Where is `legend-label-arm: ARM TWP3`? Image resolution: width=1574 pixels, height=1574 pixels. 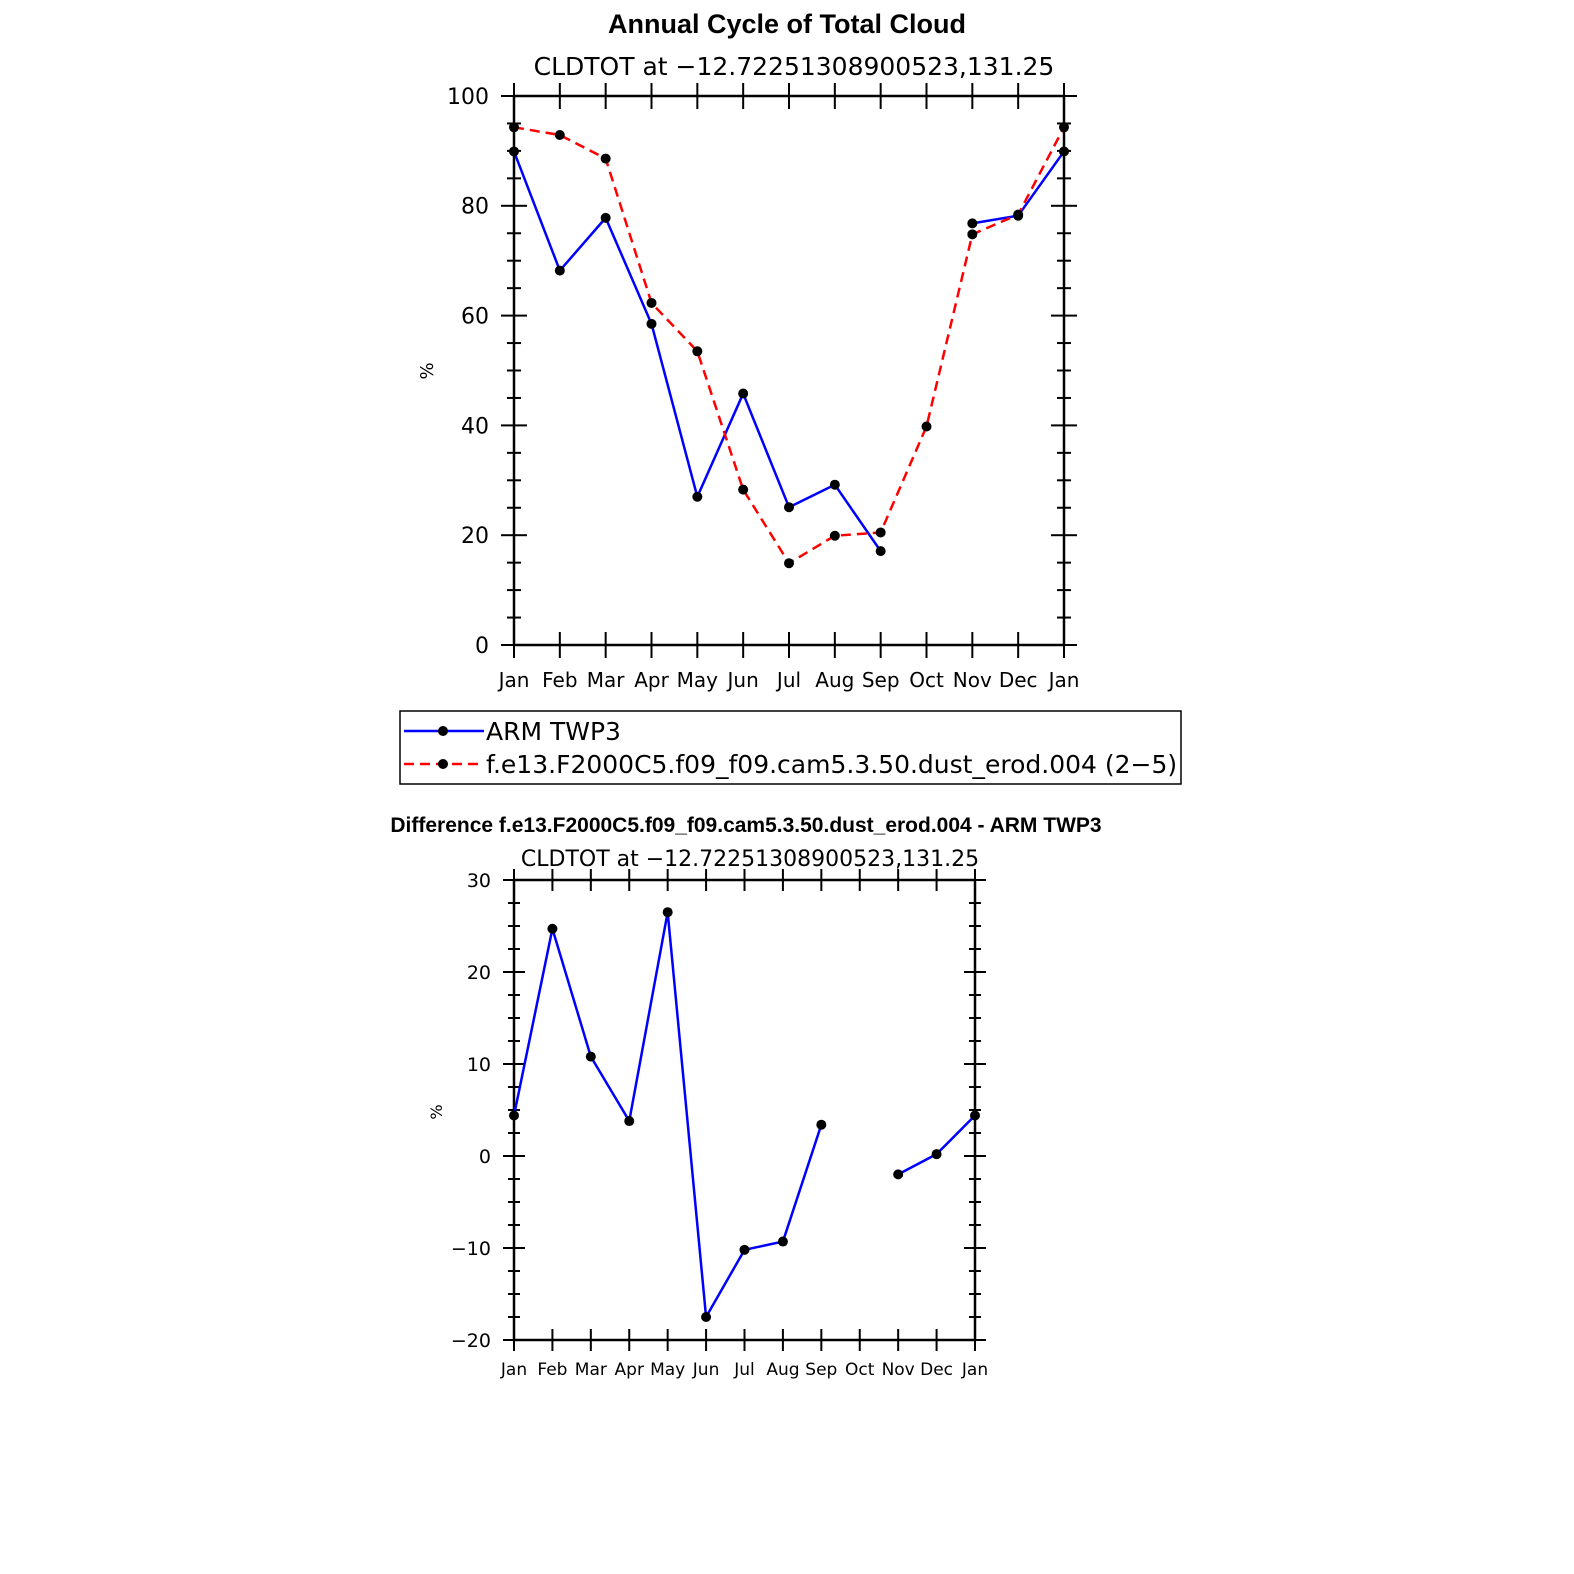
legend-label-arm: ARM TWP3 is located at coordinates (553, 731).